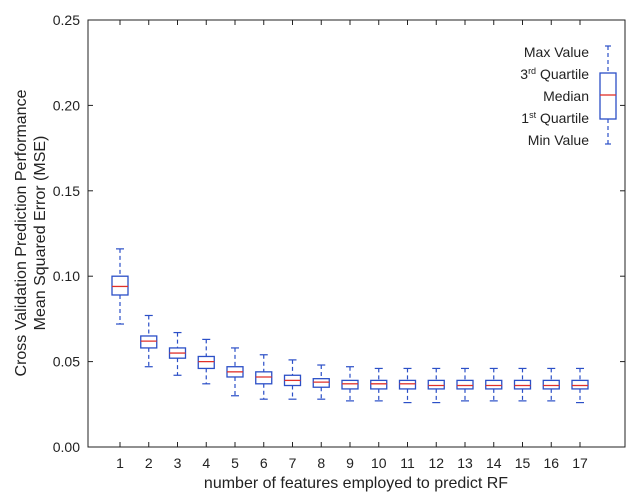  I want to click on legend-box, so click(608, 96).